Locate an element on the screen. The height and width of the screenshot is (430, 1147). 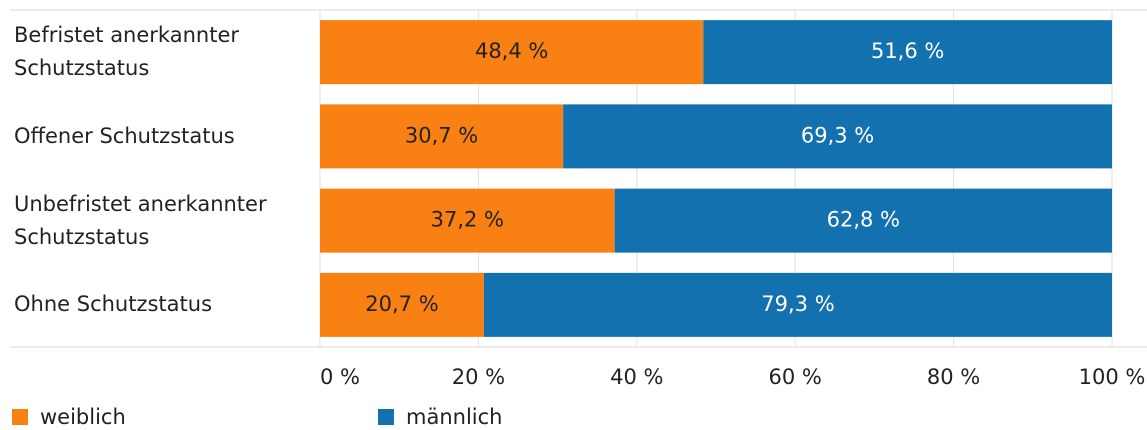
data-label: 30,7 % is located at coordinates (441, 135).